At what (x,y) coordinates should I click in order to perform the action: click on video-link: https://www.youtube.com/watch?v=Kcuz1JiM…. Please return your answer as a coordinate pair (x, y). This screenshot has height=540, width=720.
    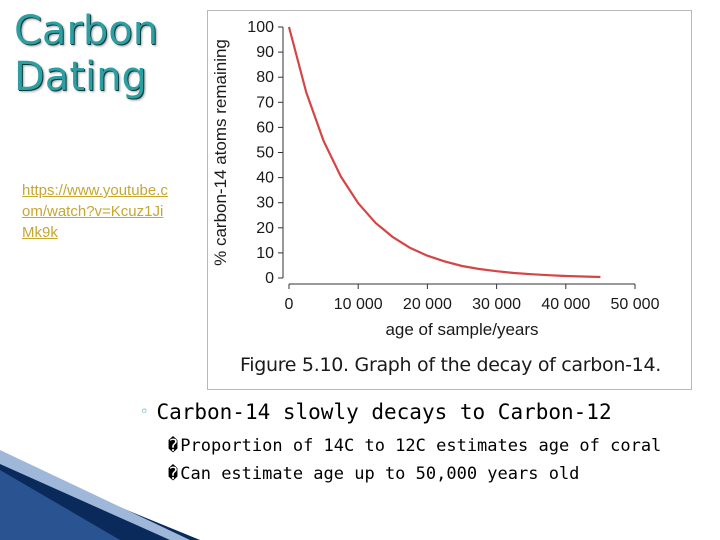
    Looking at the image, I should click on (95, 211).